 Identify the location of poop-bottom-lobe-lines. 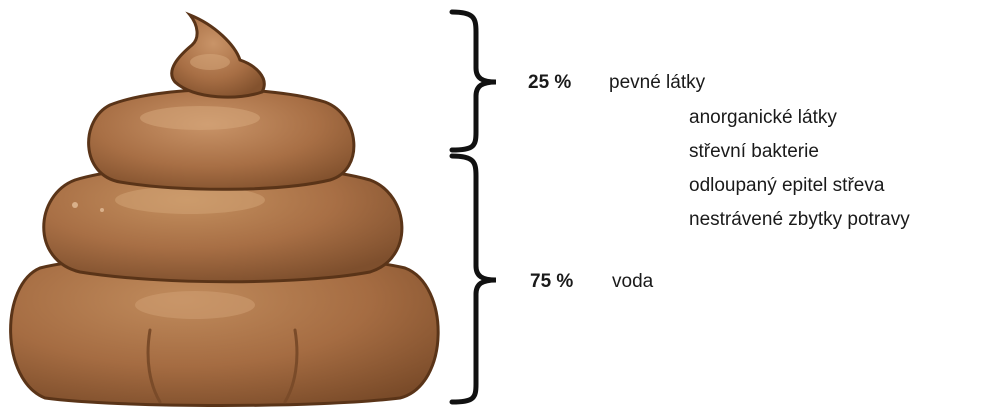
(222, 366).